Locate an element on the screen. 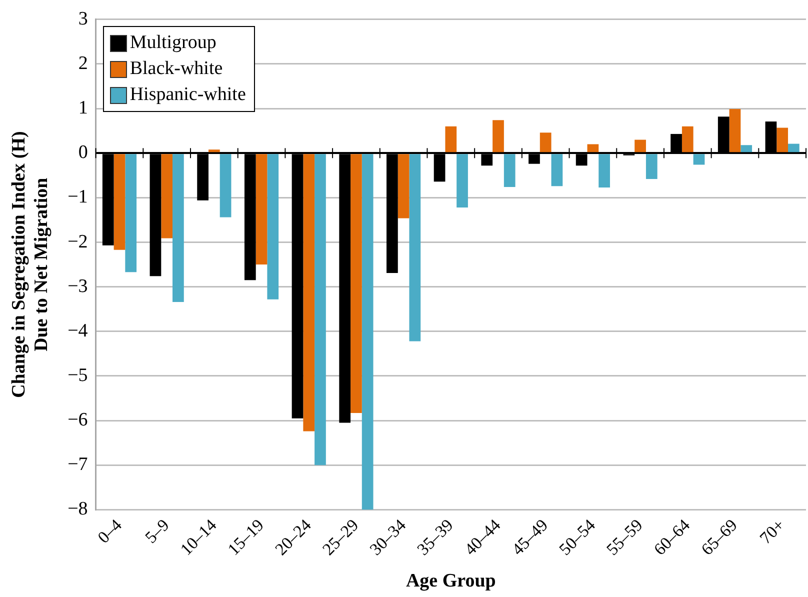  x-axis-title: Age Group is located at coordinates (451, 581).